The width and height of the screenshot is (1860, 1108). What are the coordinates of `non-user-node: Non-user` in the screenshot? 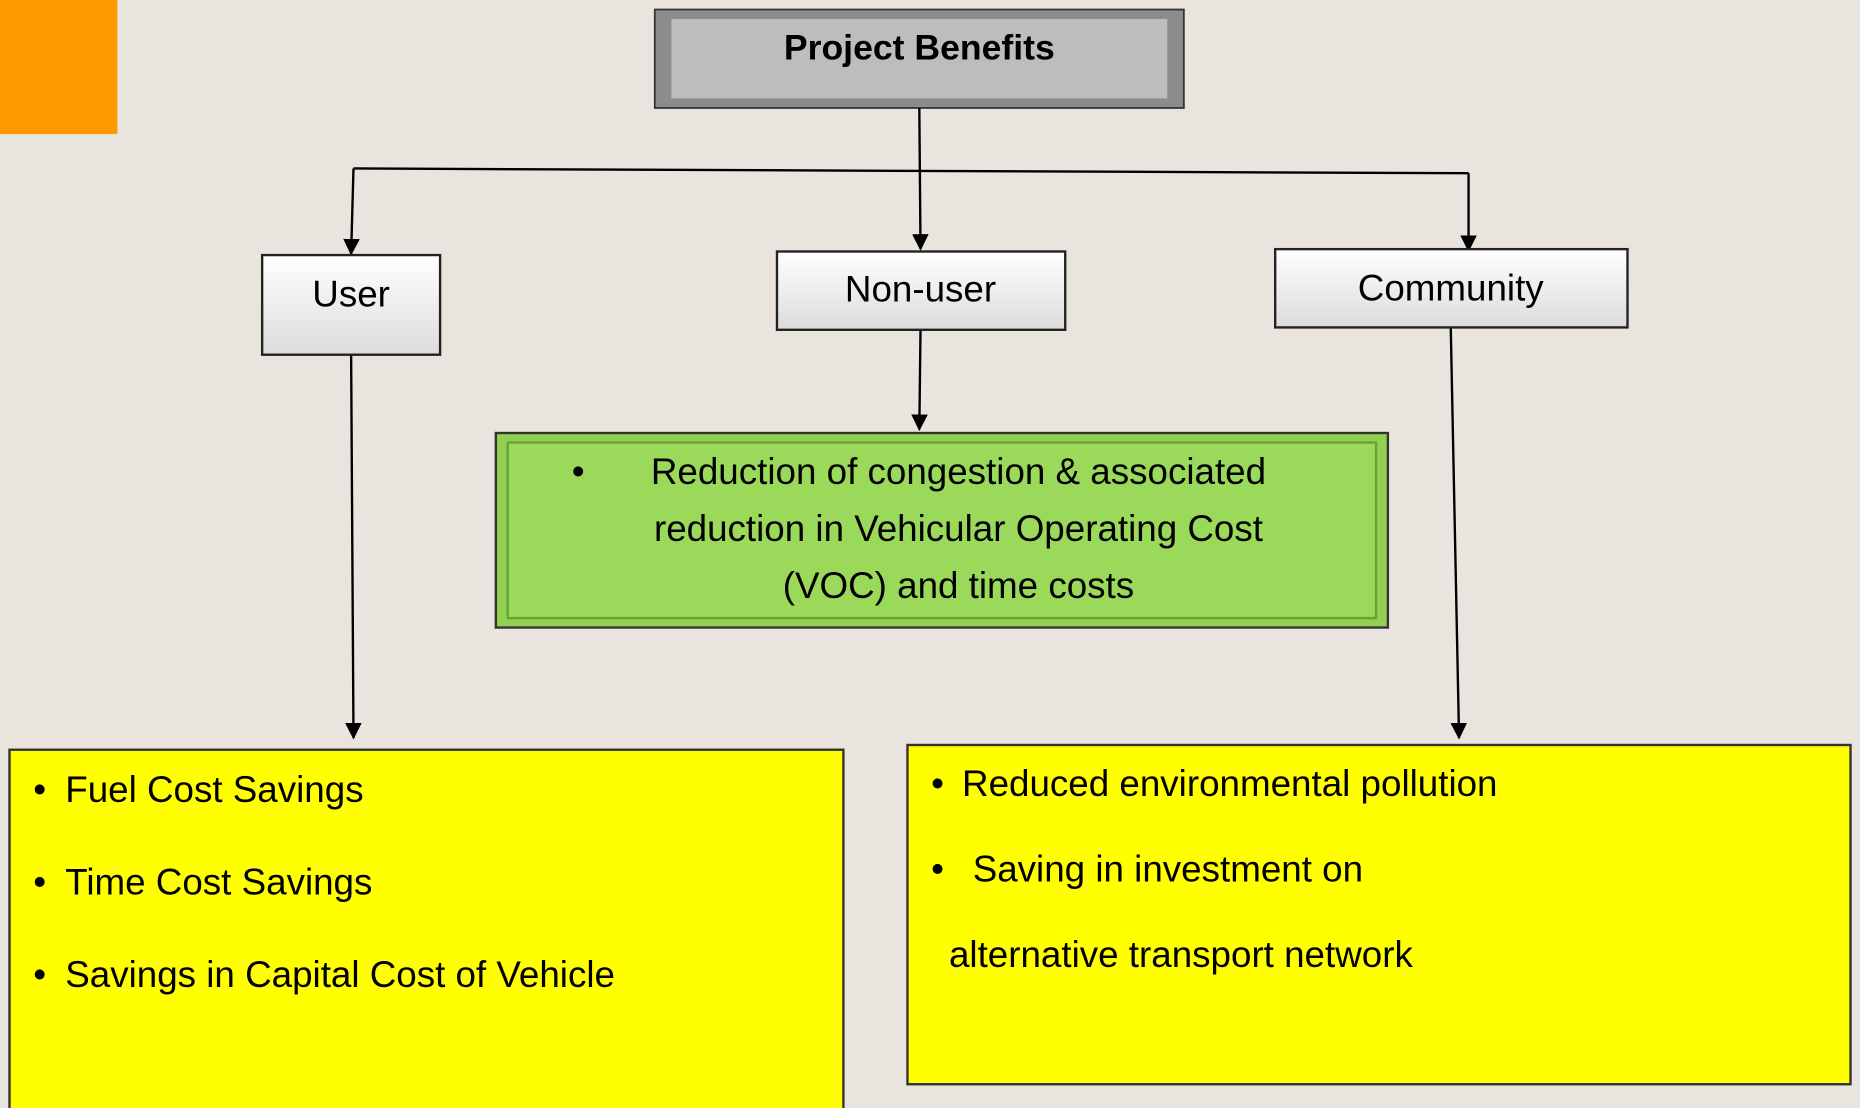 It's located at (921, 290).